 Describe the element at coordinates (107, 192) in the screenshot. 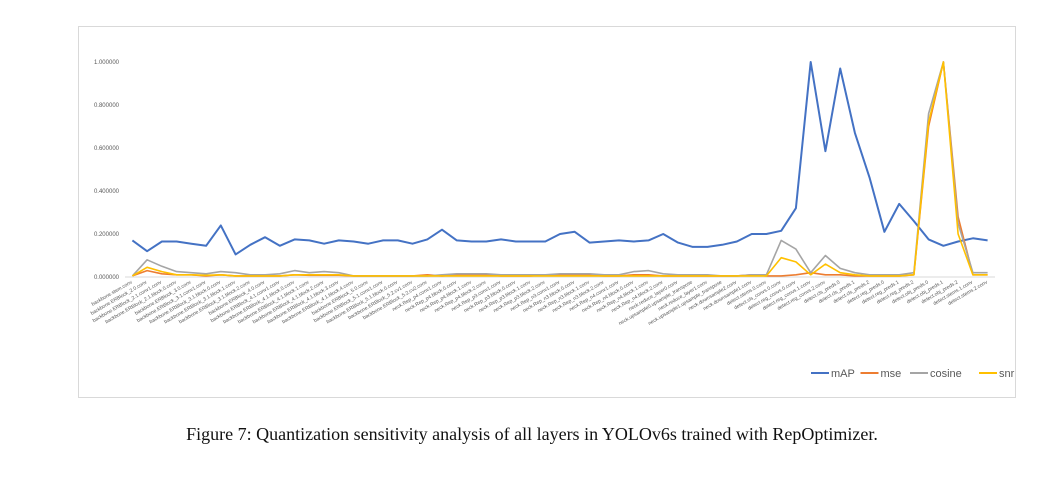

I see `y-tick-label: 0.400000` at that location.